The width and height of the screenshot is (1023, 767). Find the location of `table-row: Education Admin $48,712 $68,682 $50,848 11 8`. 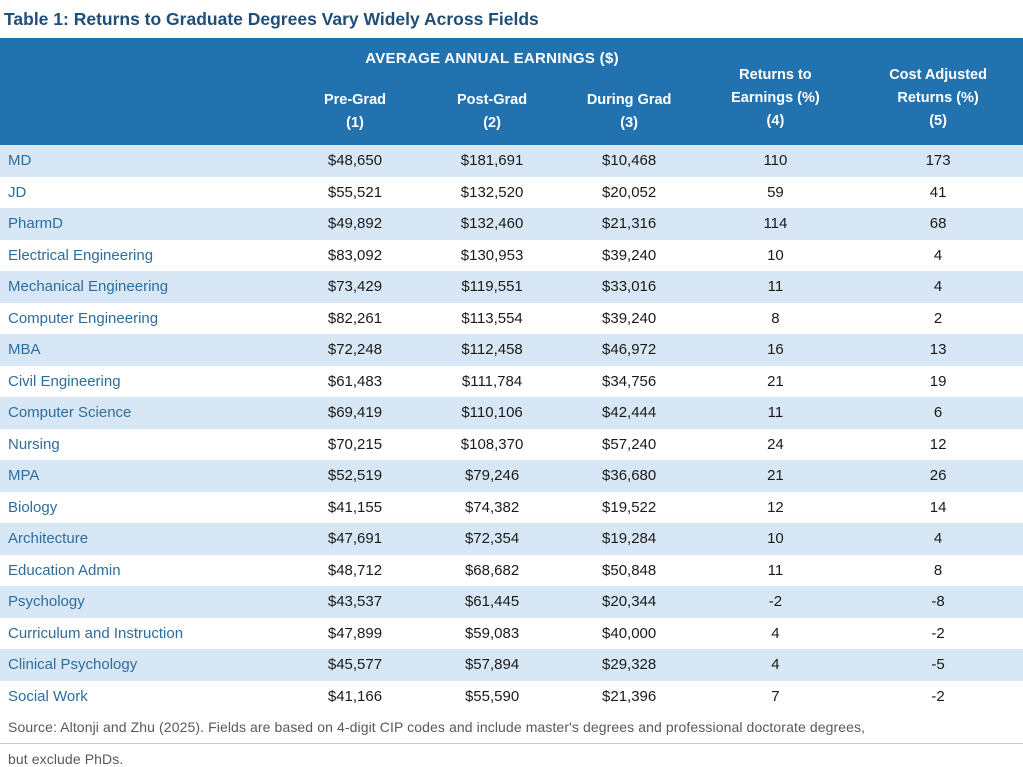

table-row: Education Admin $48,712 $68,682 $50,848 11 8 is located at coordinates (511, 570).